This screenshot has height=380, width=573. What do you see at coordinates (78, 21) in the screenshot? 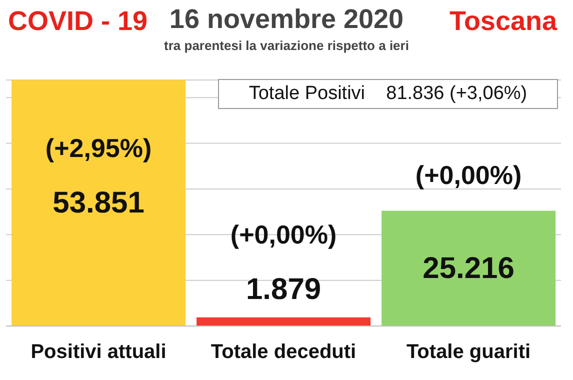
I see `text: COVID - 19` at bounding box center [78, 21].